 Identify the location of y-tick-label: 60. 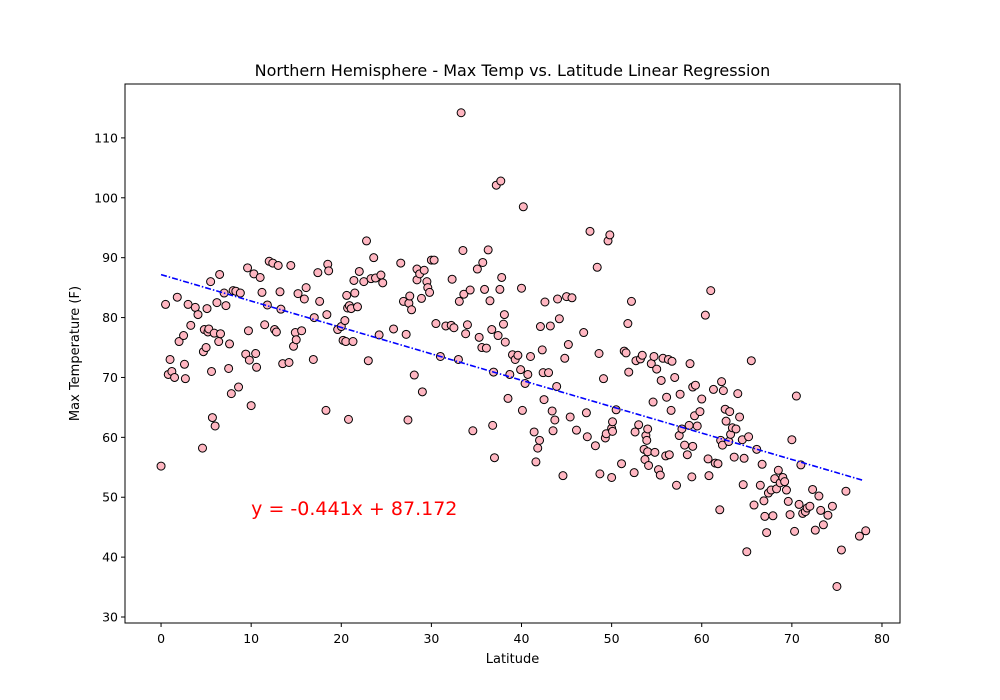
(110, 437).